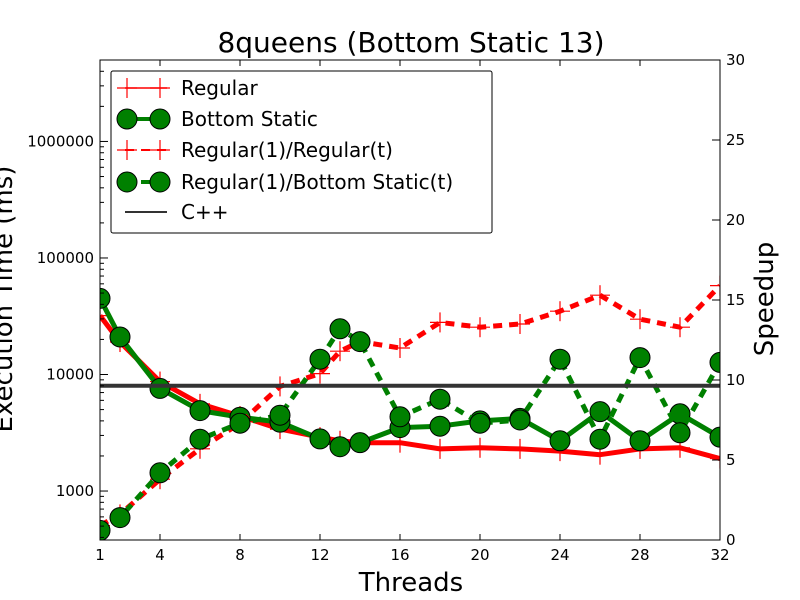  I want to click on y-right-tick-label-6: 30, so click(735, 60).